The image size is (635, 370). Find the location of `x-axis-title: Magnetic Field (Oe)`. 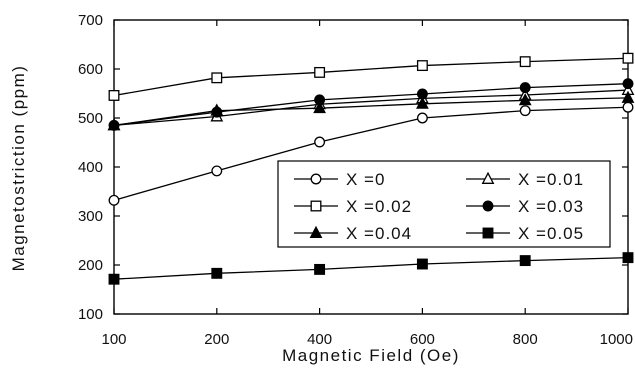

x-axis-title: Magnetic Field (Oe) is located at coordinates (371, 355).